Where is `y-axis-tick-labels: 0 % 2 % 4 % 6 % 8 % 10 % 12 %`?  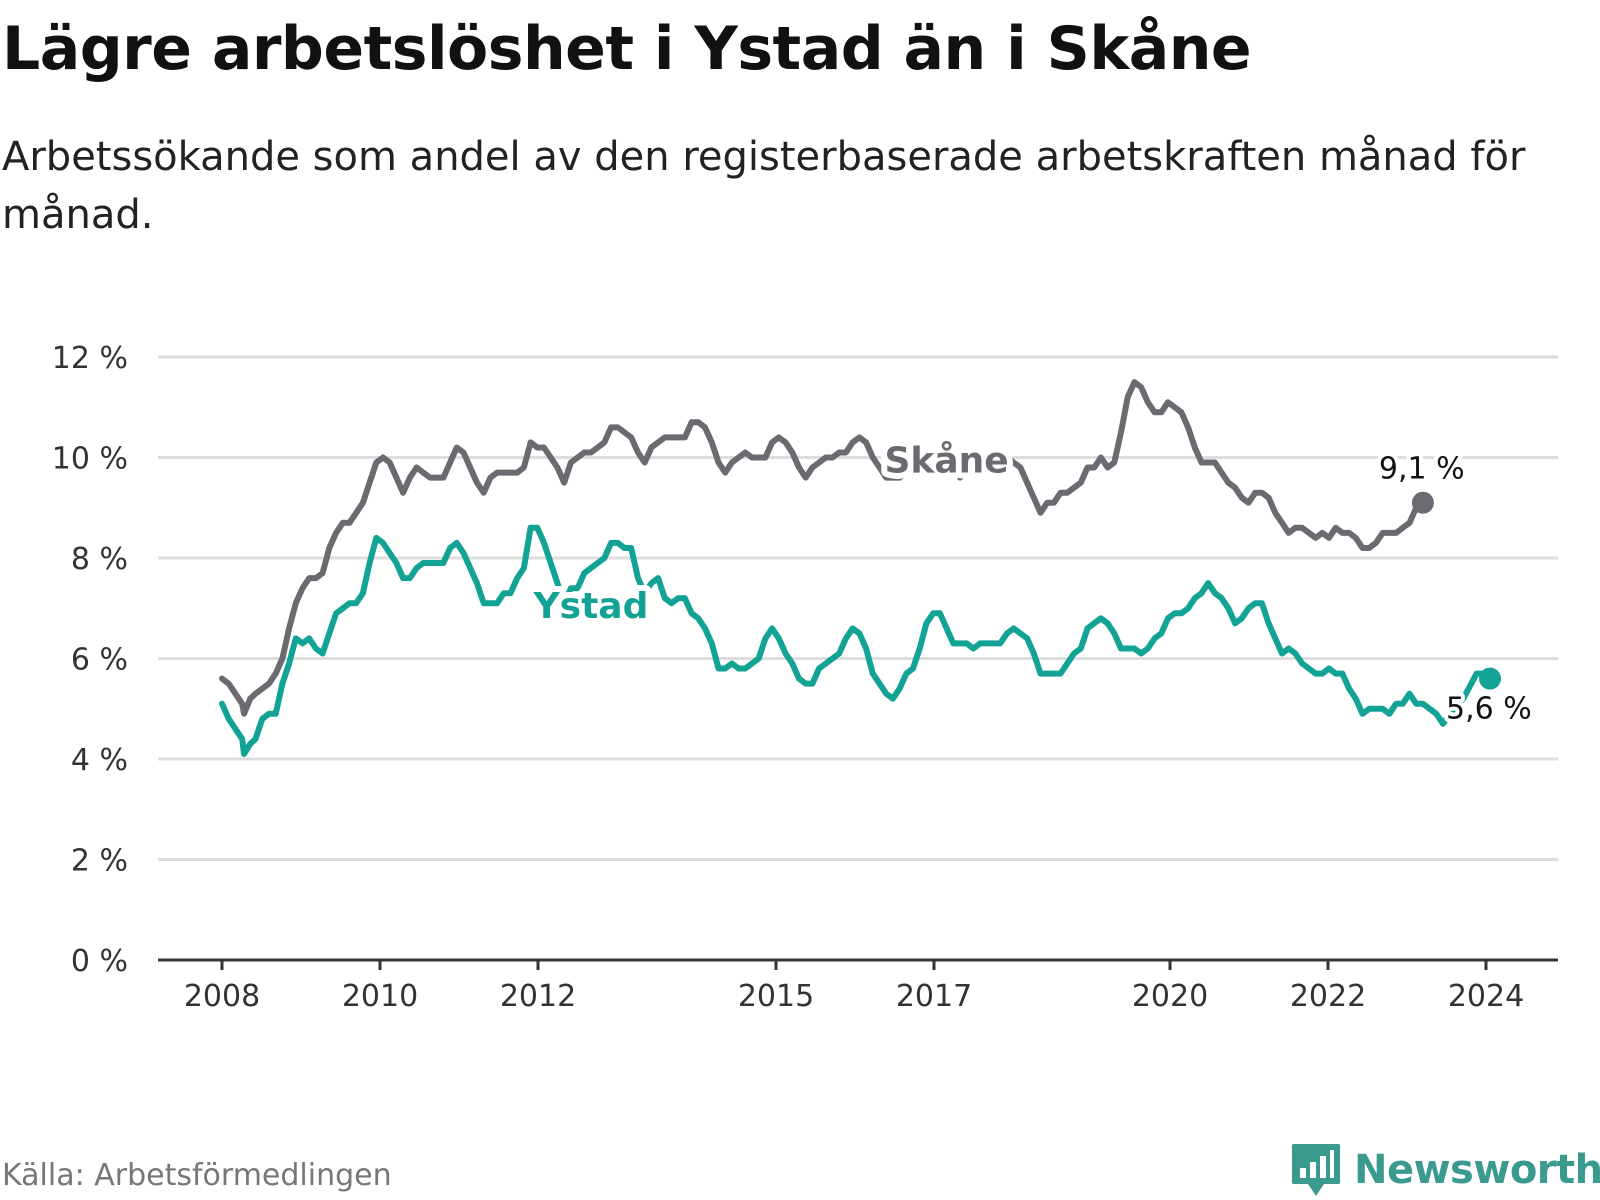
y-axis-tick-labels: 0 % 2 % 4 % 6 % 8 % 10 % 12 % is located at coordinates (90, 660).